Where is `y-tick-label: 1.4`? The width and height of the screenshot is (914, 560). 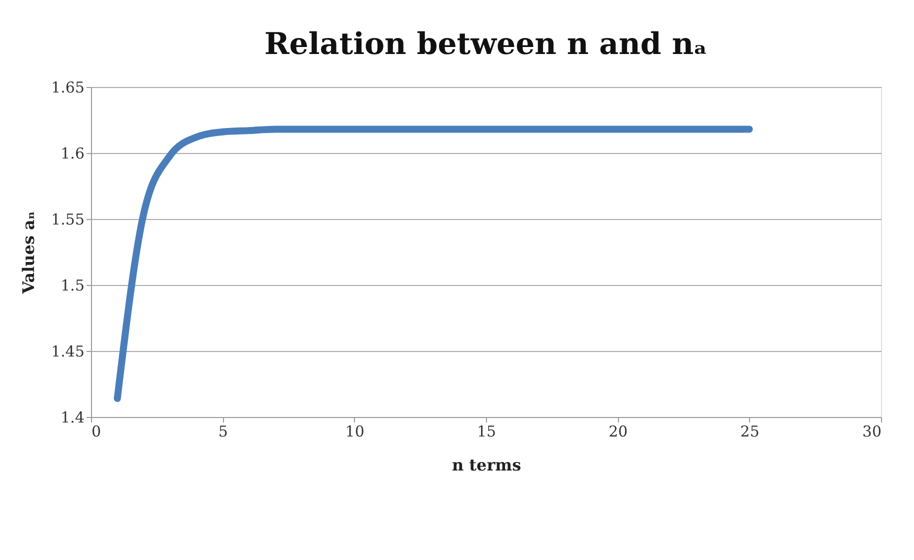 y-tick-label: 1.4 is located at coordinates (72, 417).